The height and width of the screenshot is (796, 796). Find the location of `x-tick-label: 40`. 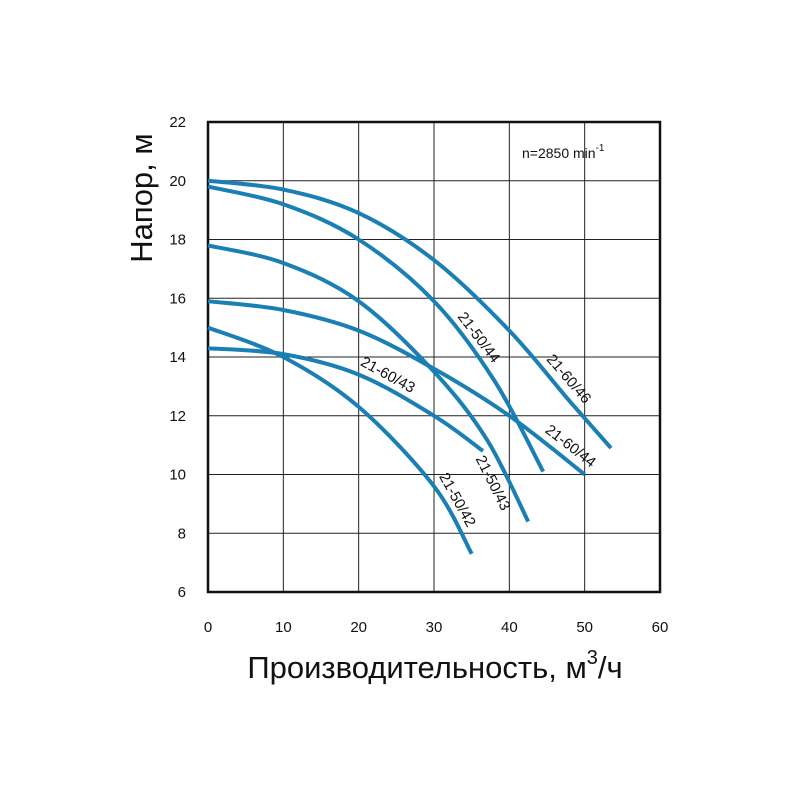

x-tick-label: 40 is located at coordinates (509, 627).